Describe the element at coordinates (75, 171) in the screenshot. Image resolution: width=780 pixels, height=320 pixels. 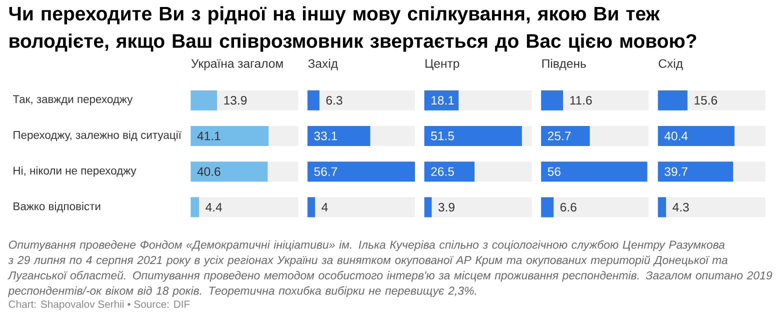
I see `y-tick-label: Ні, ніколи не переходжу` at that location.